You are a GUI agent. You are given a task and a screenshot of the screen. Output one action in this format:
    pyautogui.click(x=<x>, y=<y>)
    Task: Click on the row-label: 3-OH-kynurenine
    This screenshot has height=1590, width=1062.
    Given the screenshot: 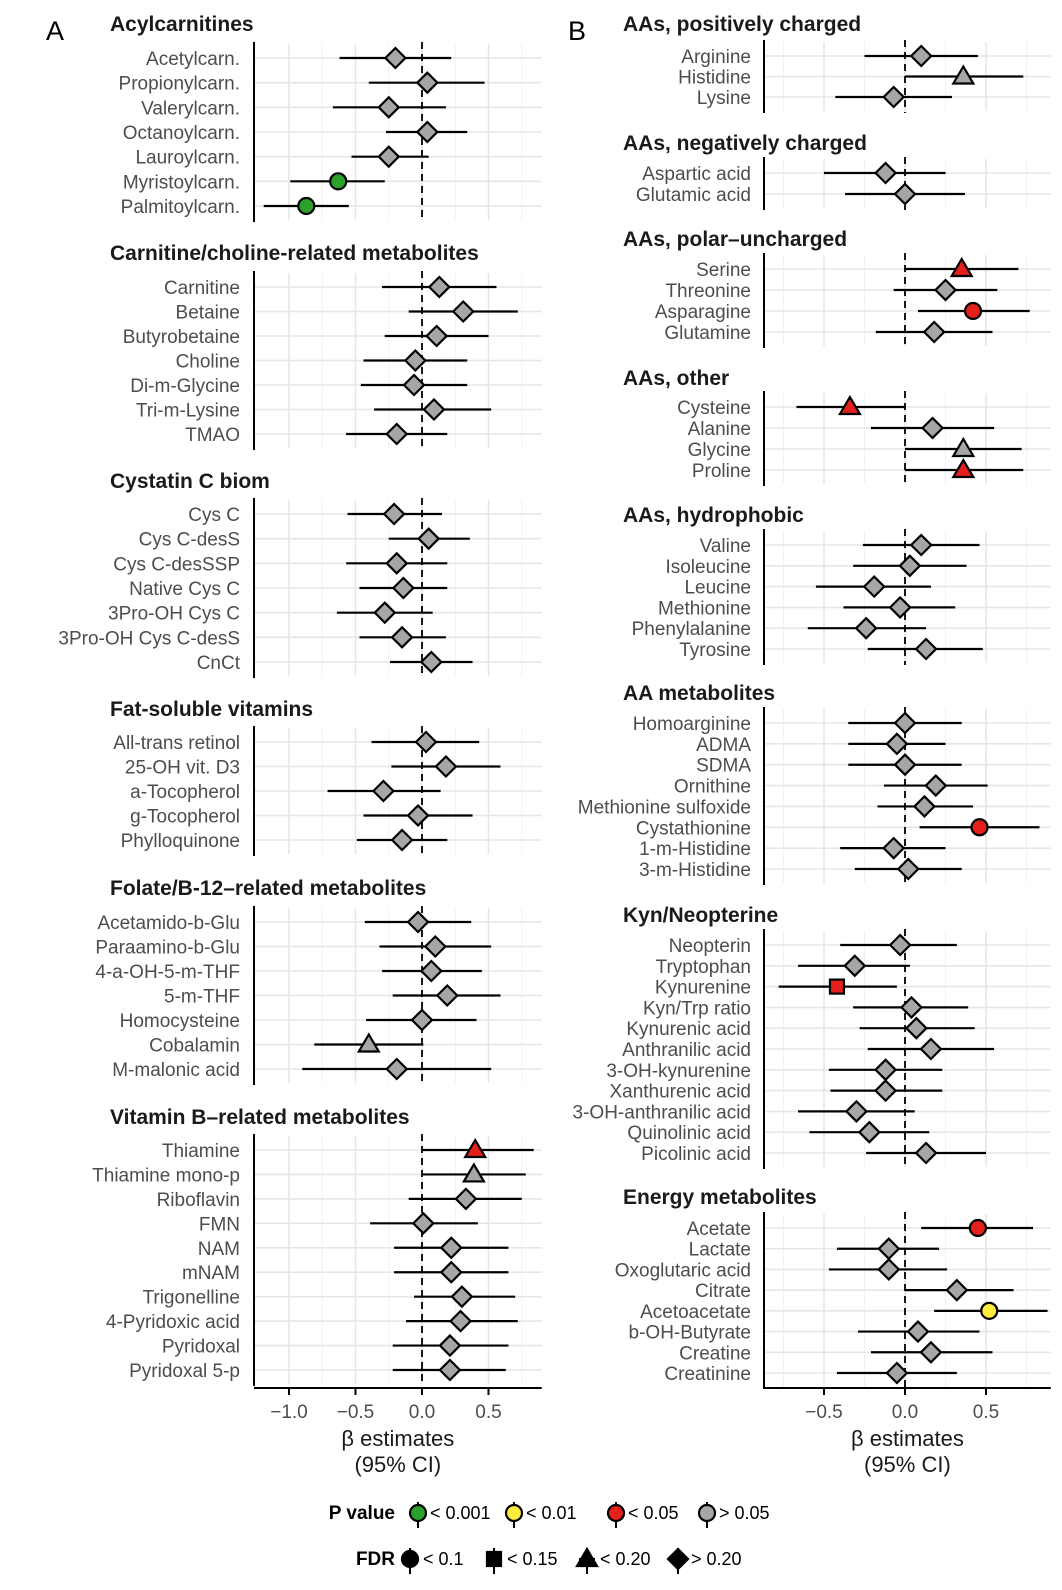 What is the action you would take?
    pyautogui.click(x=678, y=1071)
    